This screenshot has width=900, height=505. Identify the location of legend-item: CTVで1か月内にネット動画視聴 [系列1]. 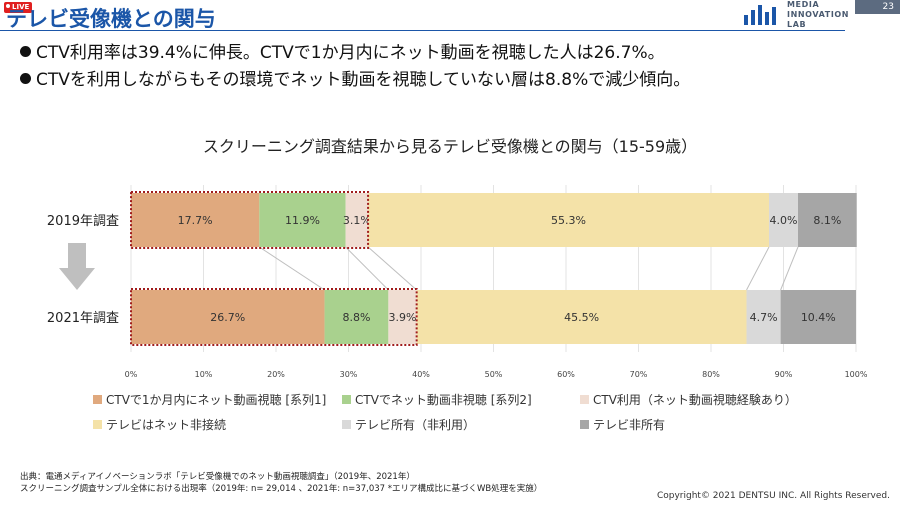
(209, 399).